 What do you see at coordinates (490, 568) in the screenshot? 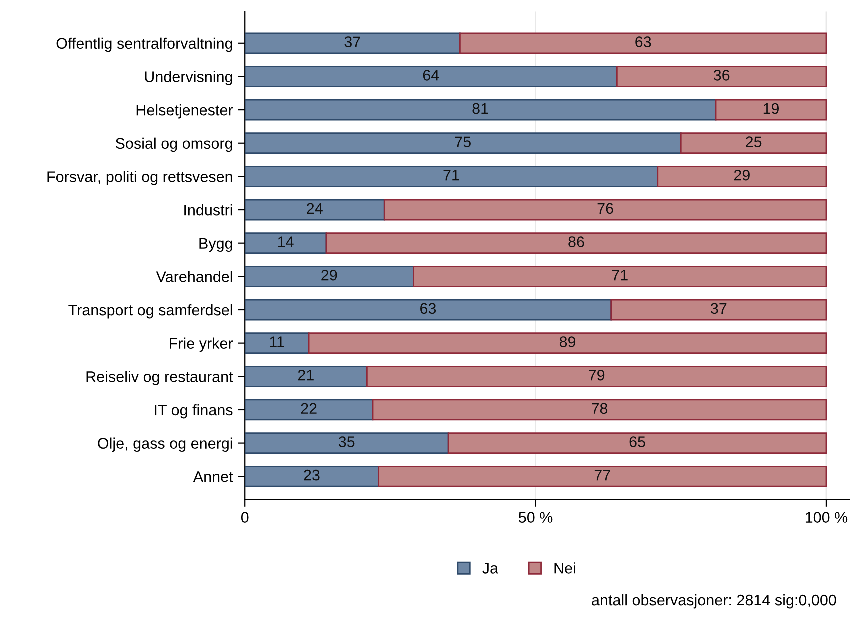
I see `legend-label: Ja` at bounding box center [490, 568].